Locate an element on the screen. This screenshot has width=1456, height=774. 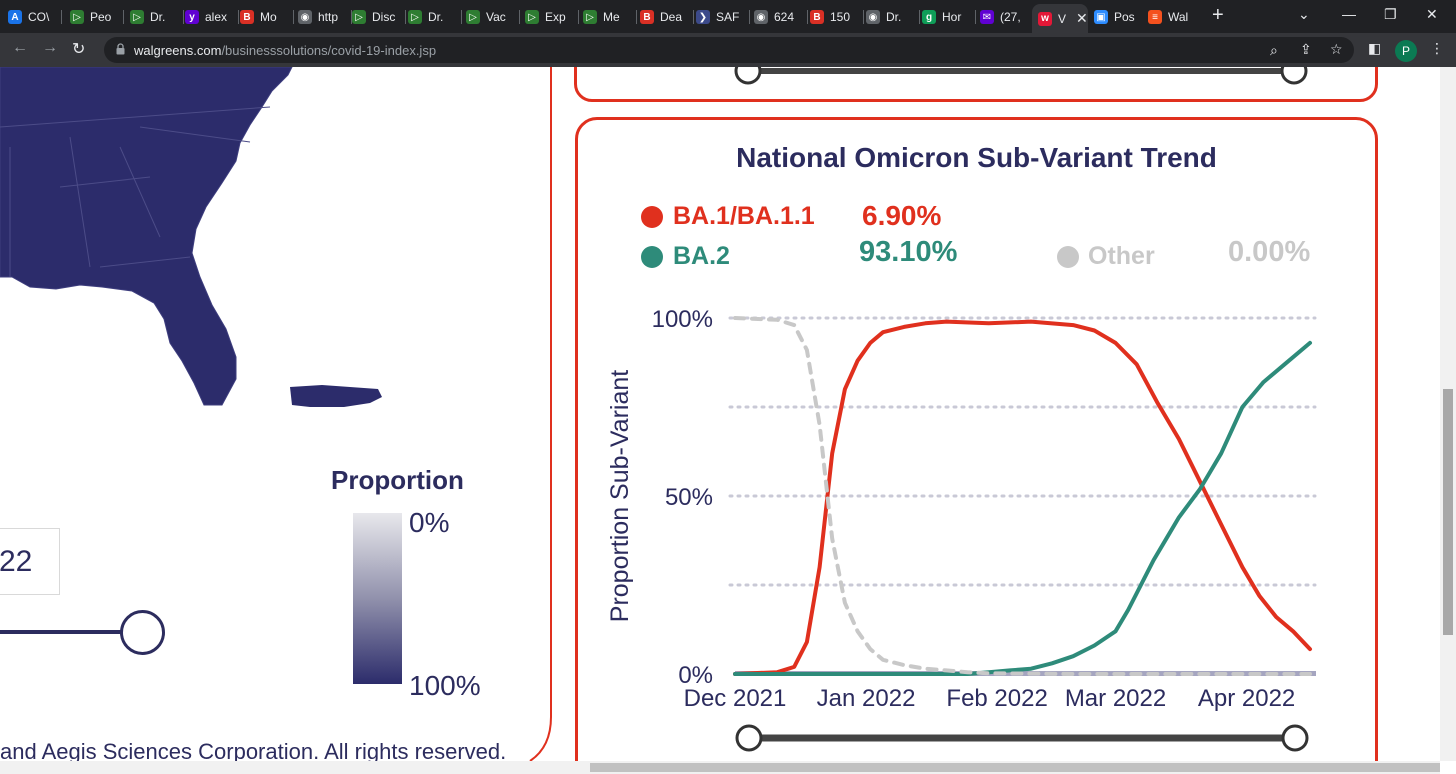
puerto-rico-shape is located at coordinates (336, 396).